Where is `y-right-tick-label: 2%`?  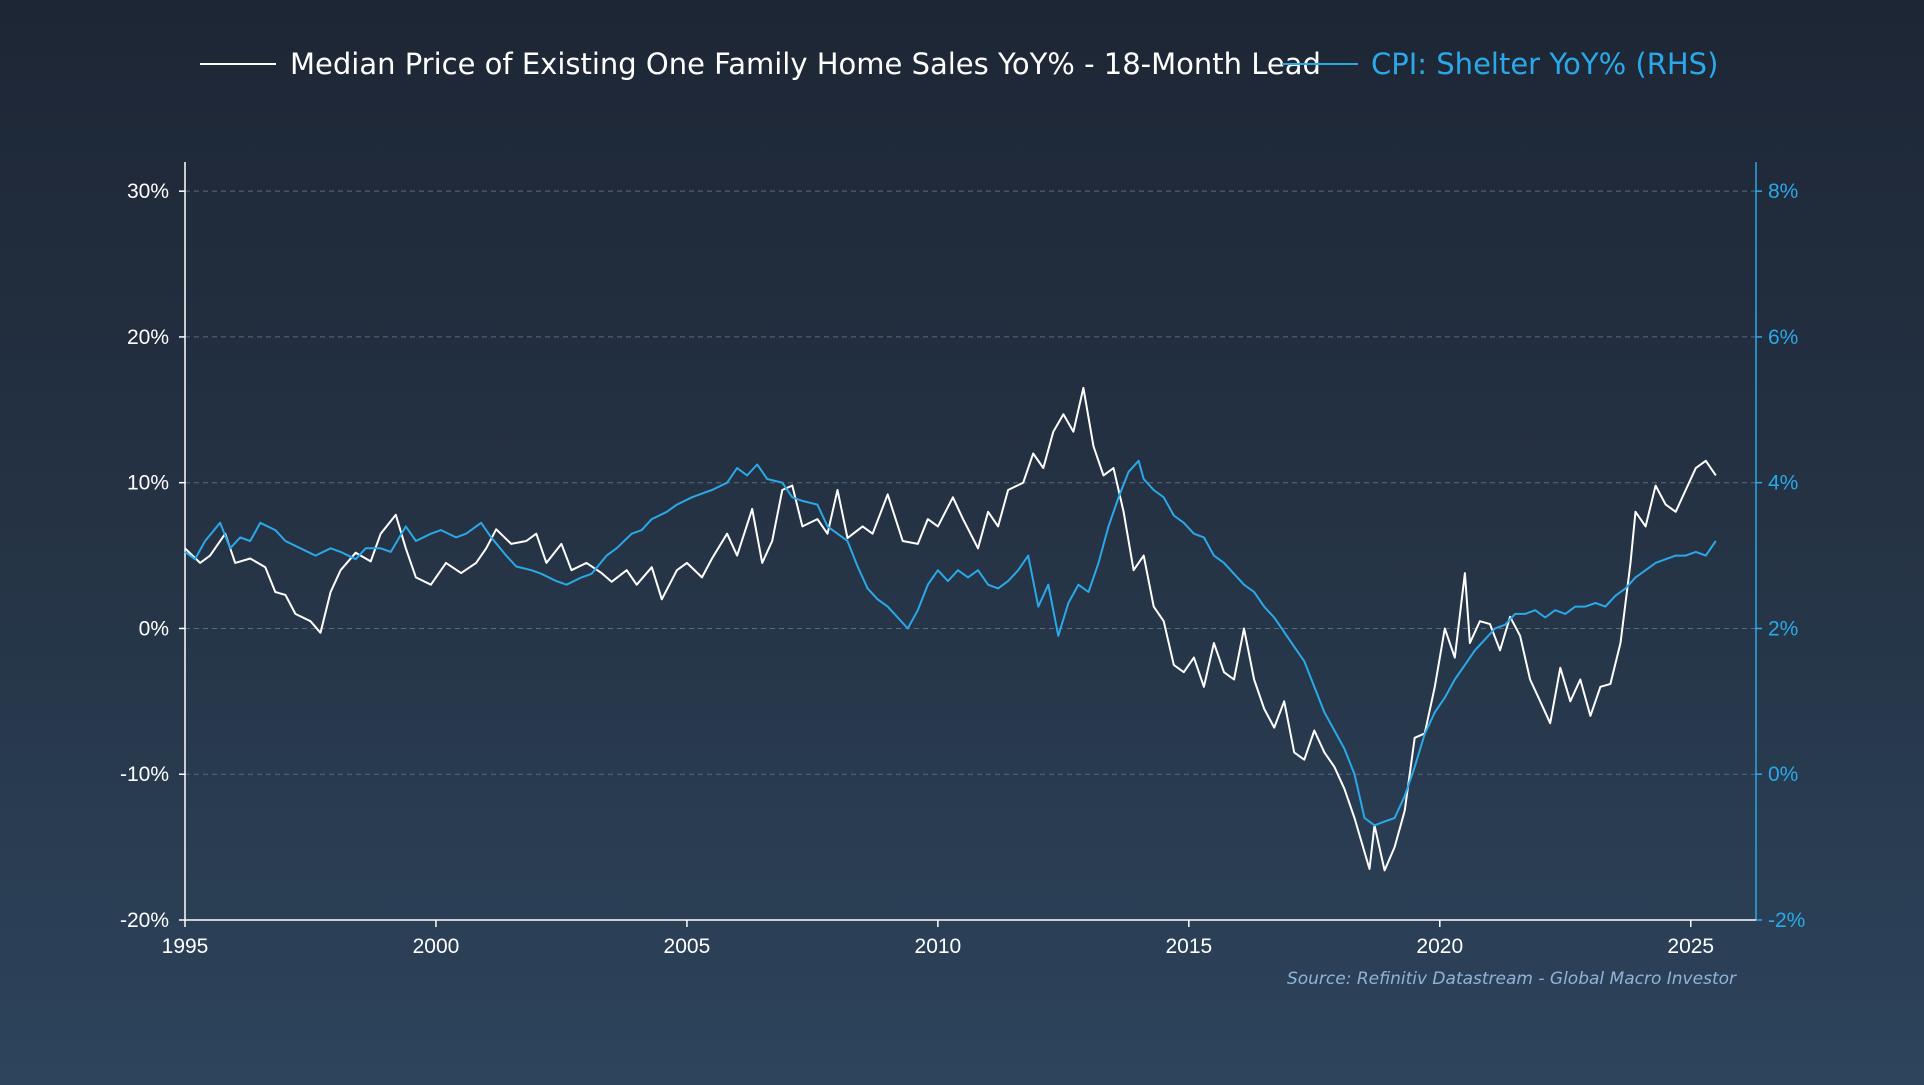 y-right-tick-label: 2% is located at coordinates (1783, 628).